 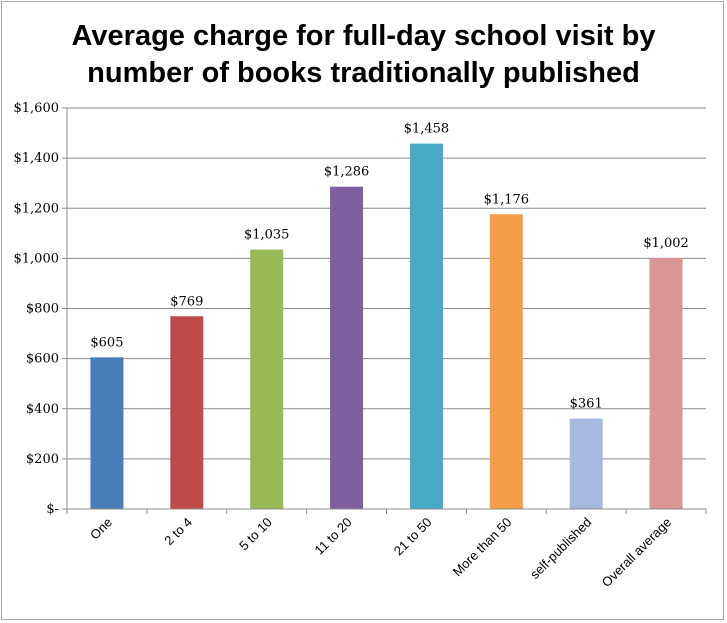 What do you see at coordinates (255, 534) in the screenshot?
I see `category-label: 5 to 10` at bounding box center [255, 534].